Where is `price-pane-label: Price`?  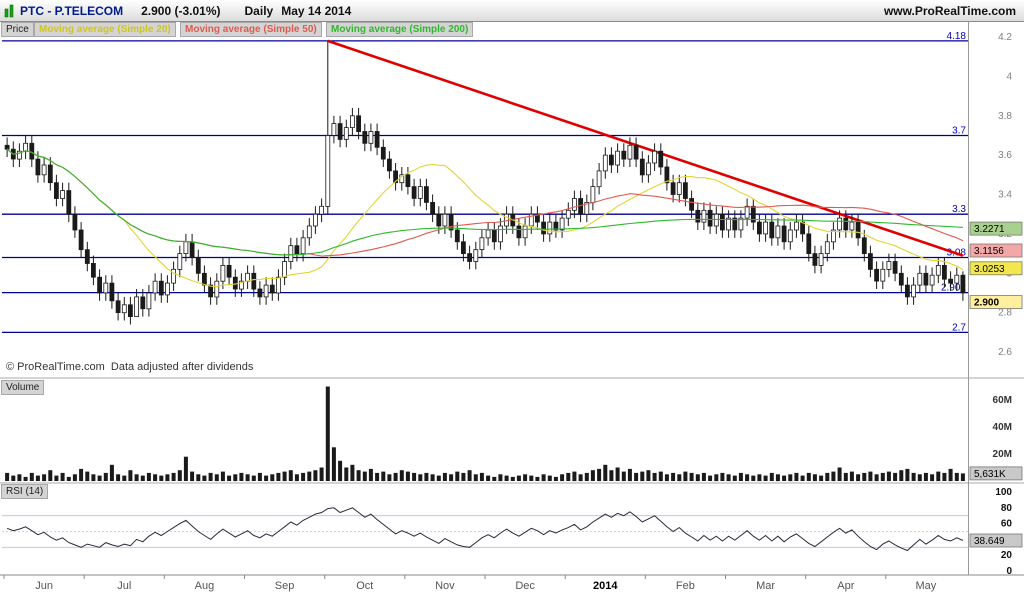
price-pane-label: Price is located at coordinates (17, 29).